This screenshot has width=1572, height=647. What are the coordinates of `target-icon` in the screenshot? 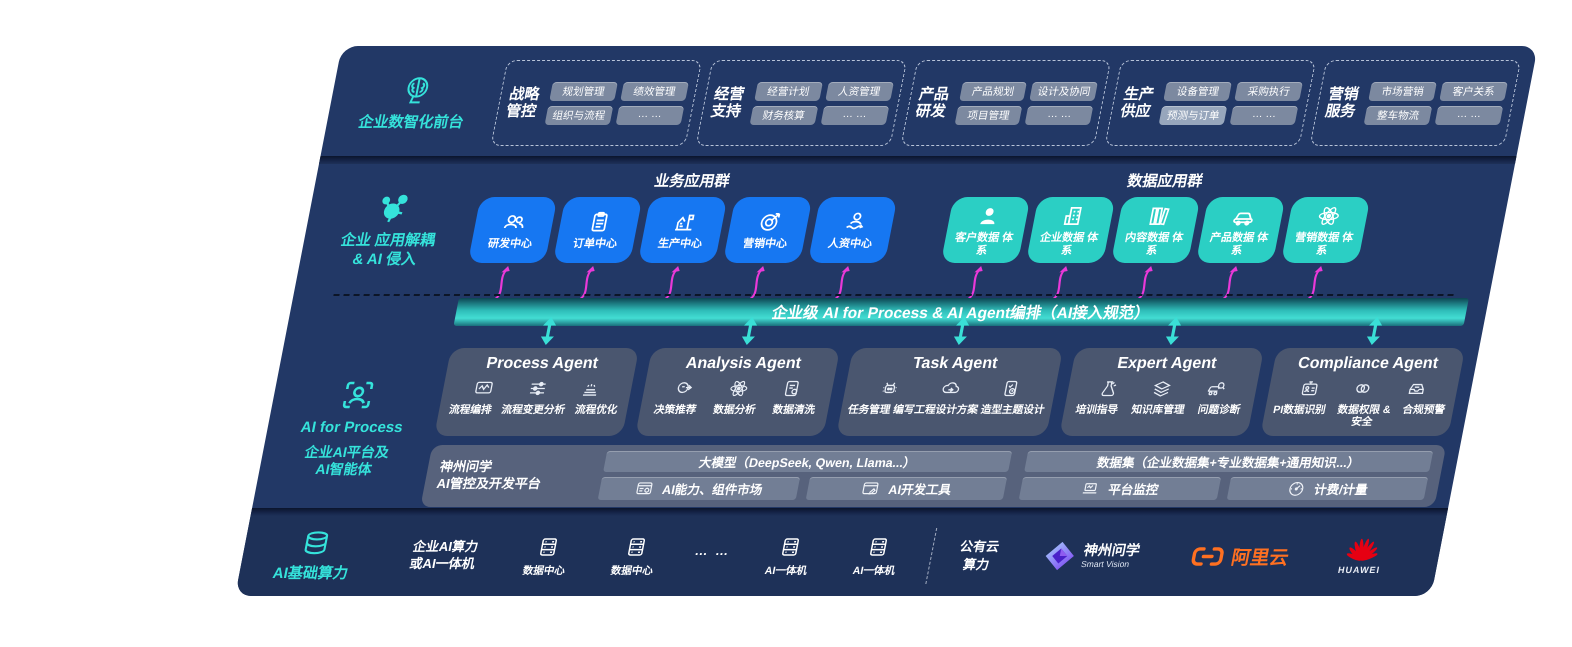 It's located at (770, 222).